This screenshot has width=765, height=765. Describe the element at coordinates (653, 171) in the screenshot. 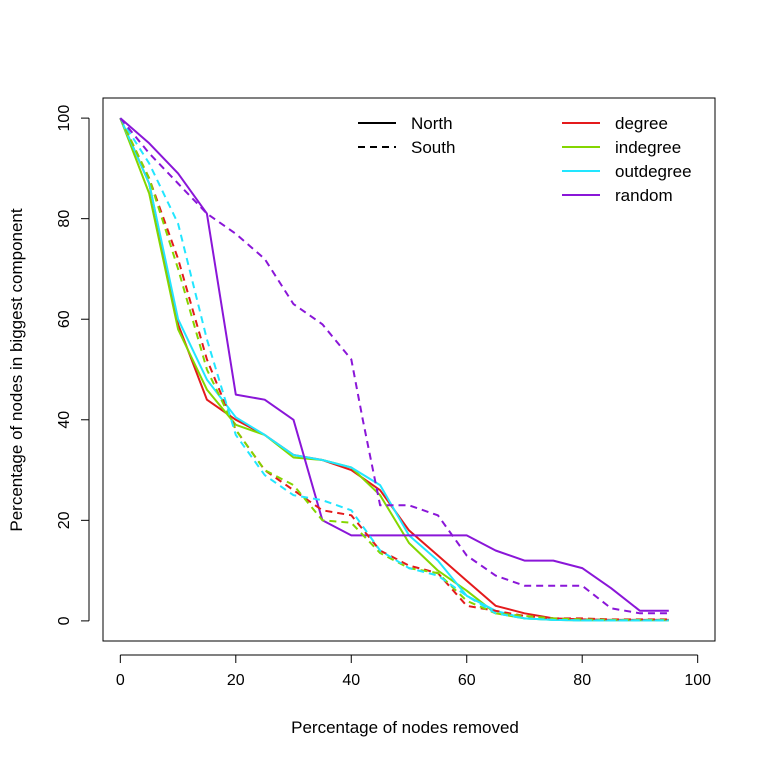

I see `legend-color-label: outdegree` at that location.